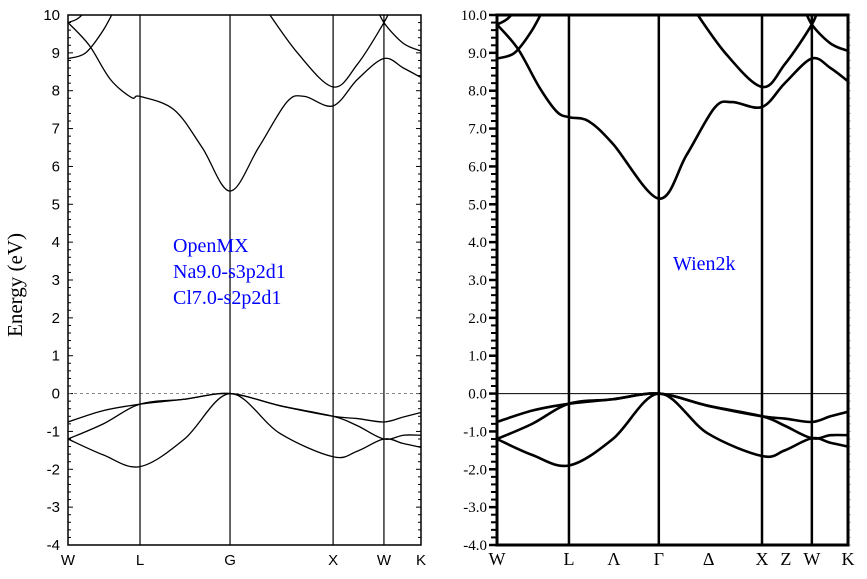 The image size is (867, 579). I want to click on y-tick-label: 6, so click(56, 166).